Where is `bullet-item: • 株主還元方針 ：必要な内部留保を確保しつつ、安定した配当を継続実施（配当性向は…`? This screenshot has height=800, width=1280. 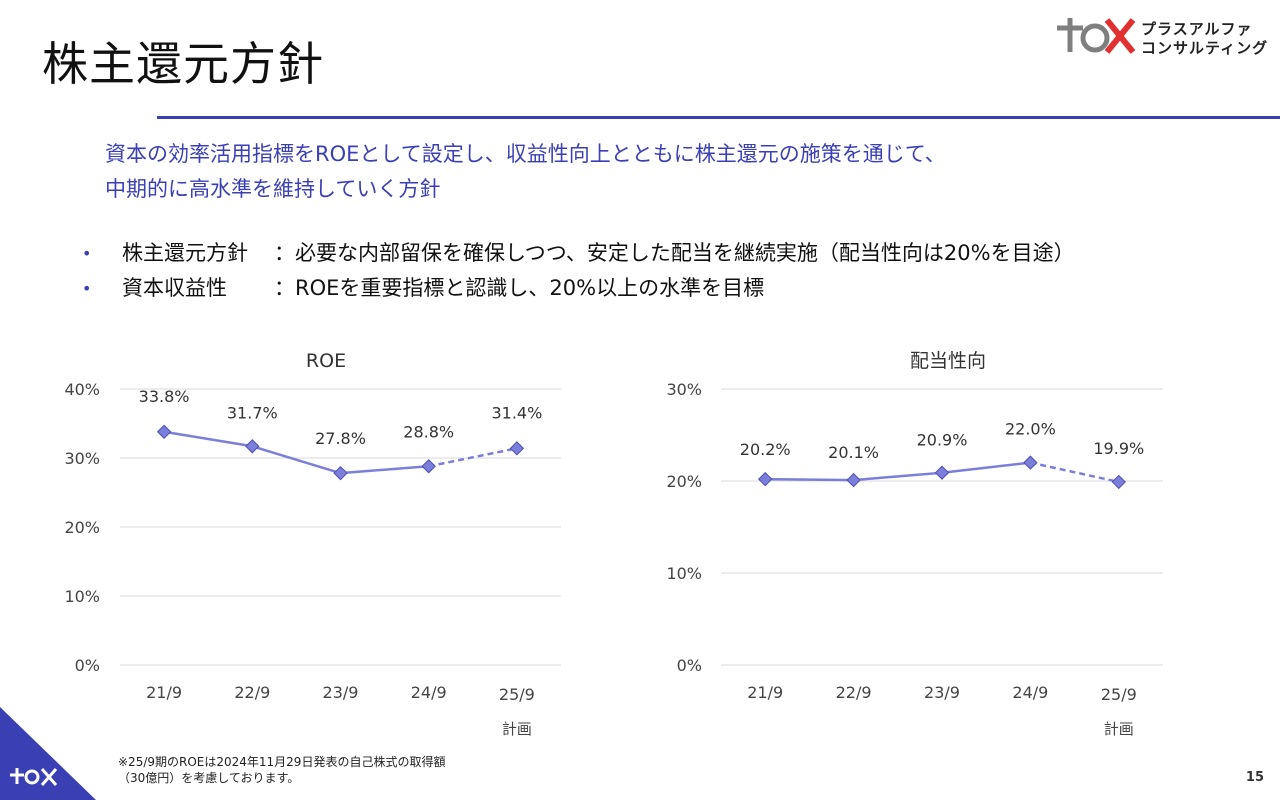
bullet-item: • 株主還元方針 ：必要な内部留保を確保しつつ、安定した配当を継続実施（配当性向は… is located at coordinates (578, 253).